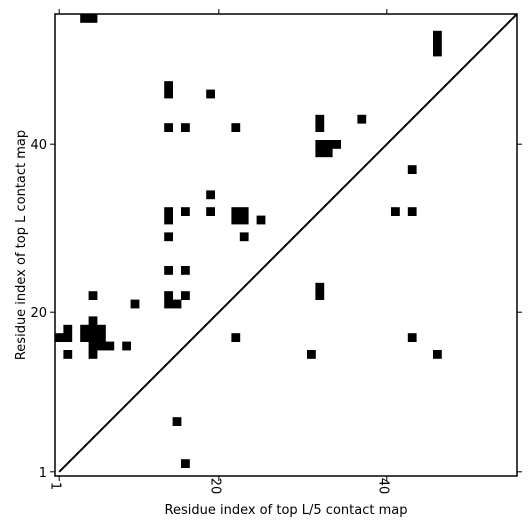 This screenshot has width=531, height=531. What do you see at coordinates (43, 473) in the screenshot?
I see `y-tick-label: 1` at bounding box center [43, 473].